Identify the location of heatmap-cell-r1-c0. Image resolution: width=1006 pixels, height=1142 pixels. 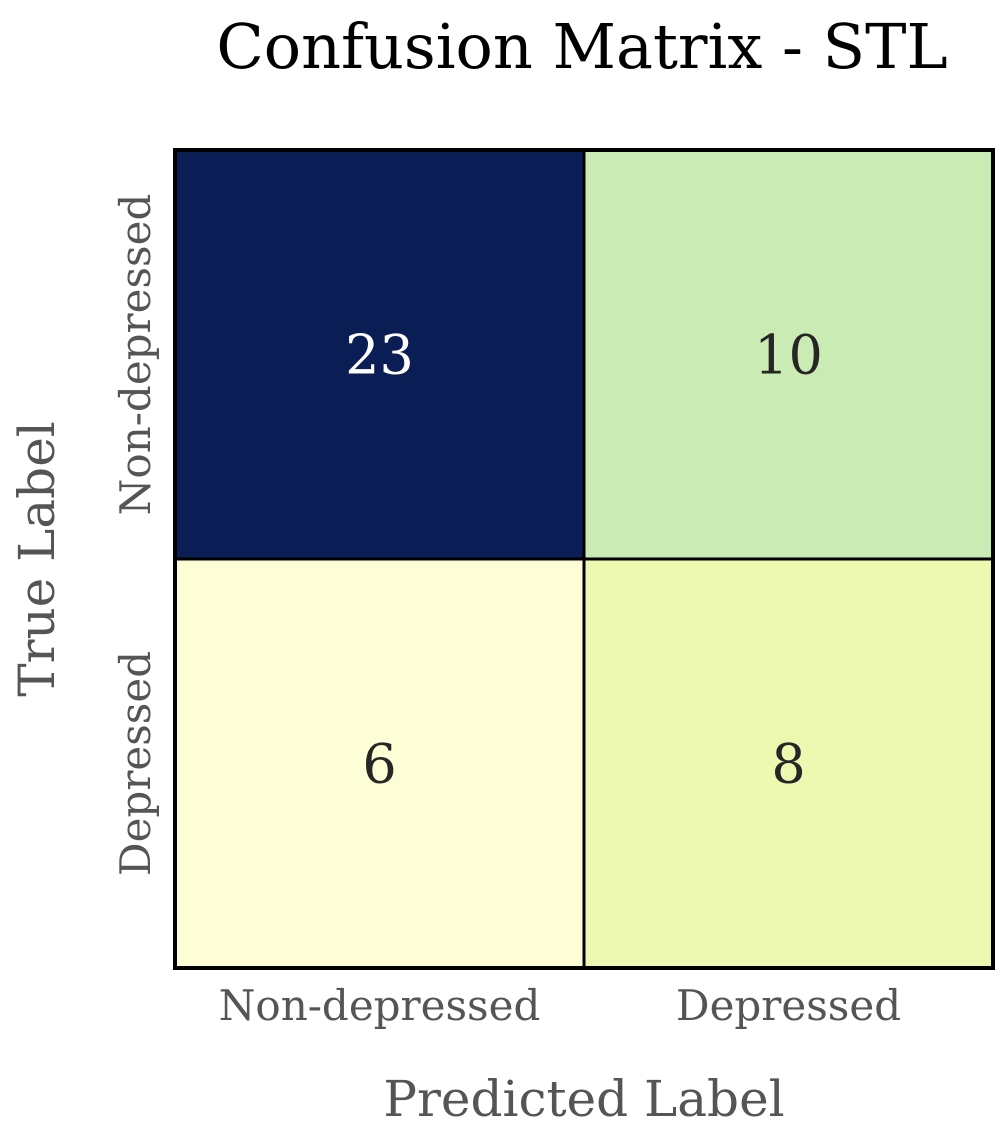
(379, 763).